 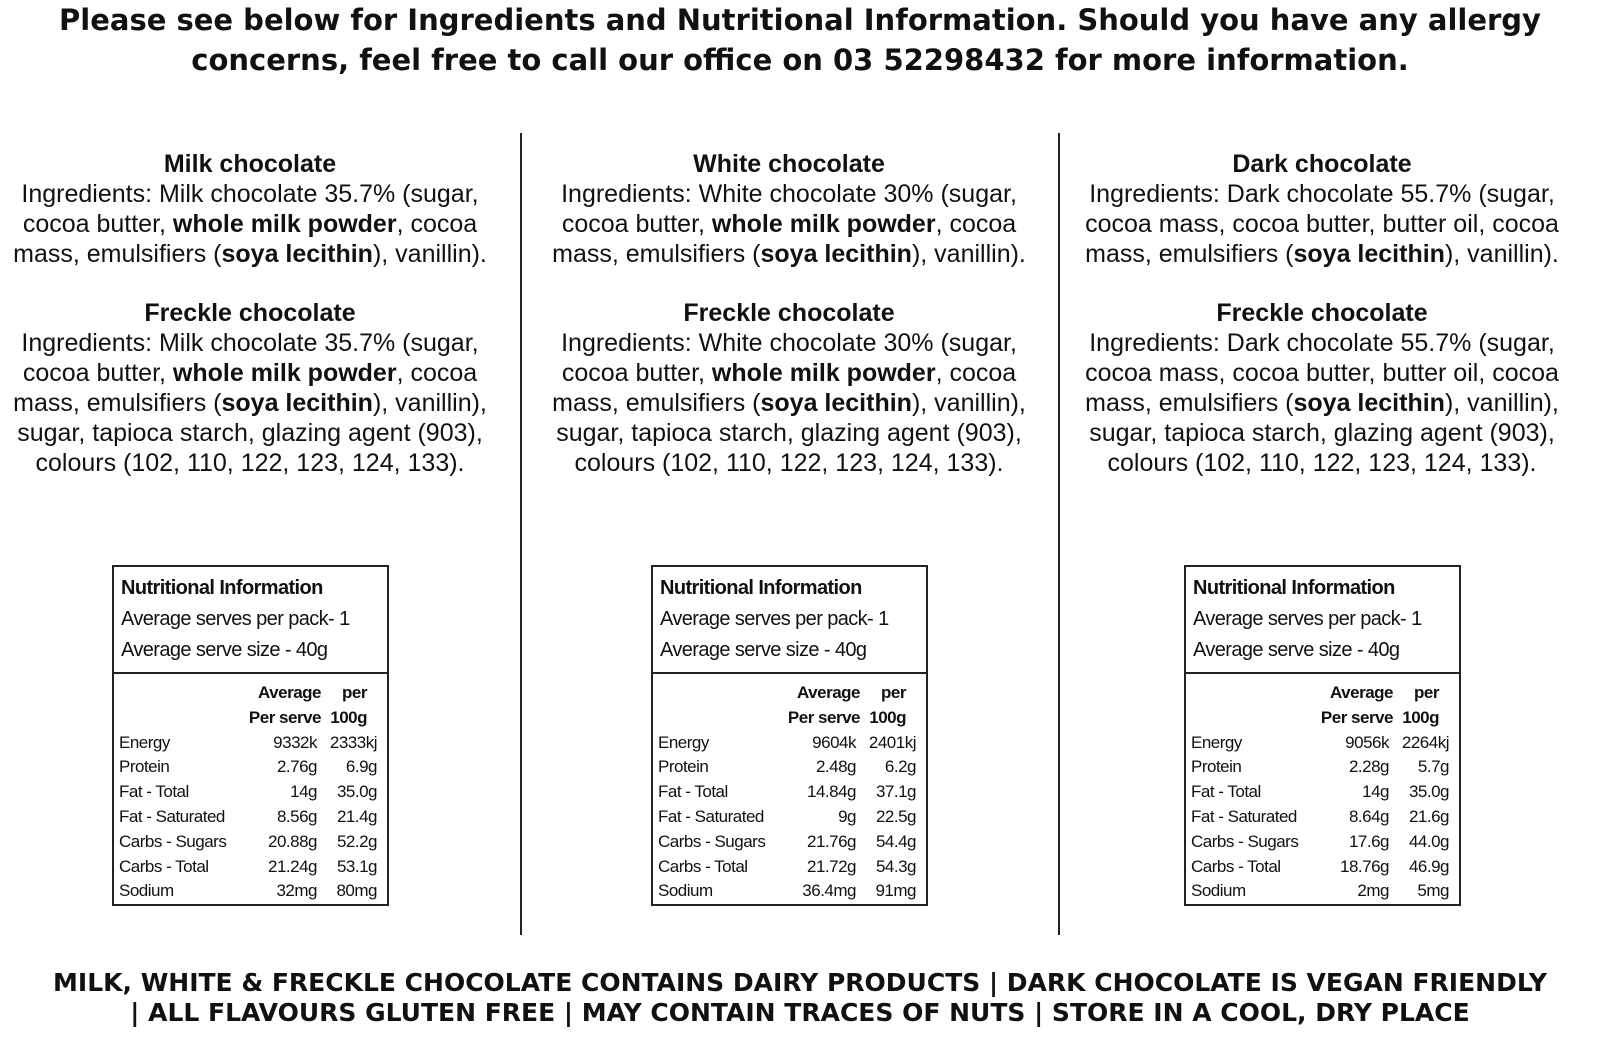 I want to click on nutrition-line: Average serves per pack- 1, so click(x=1307, y=619).